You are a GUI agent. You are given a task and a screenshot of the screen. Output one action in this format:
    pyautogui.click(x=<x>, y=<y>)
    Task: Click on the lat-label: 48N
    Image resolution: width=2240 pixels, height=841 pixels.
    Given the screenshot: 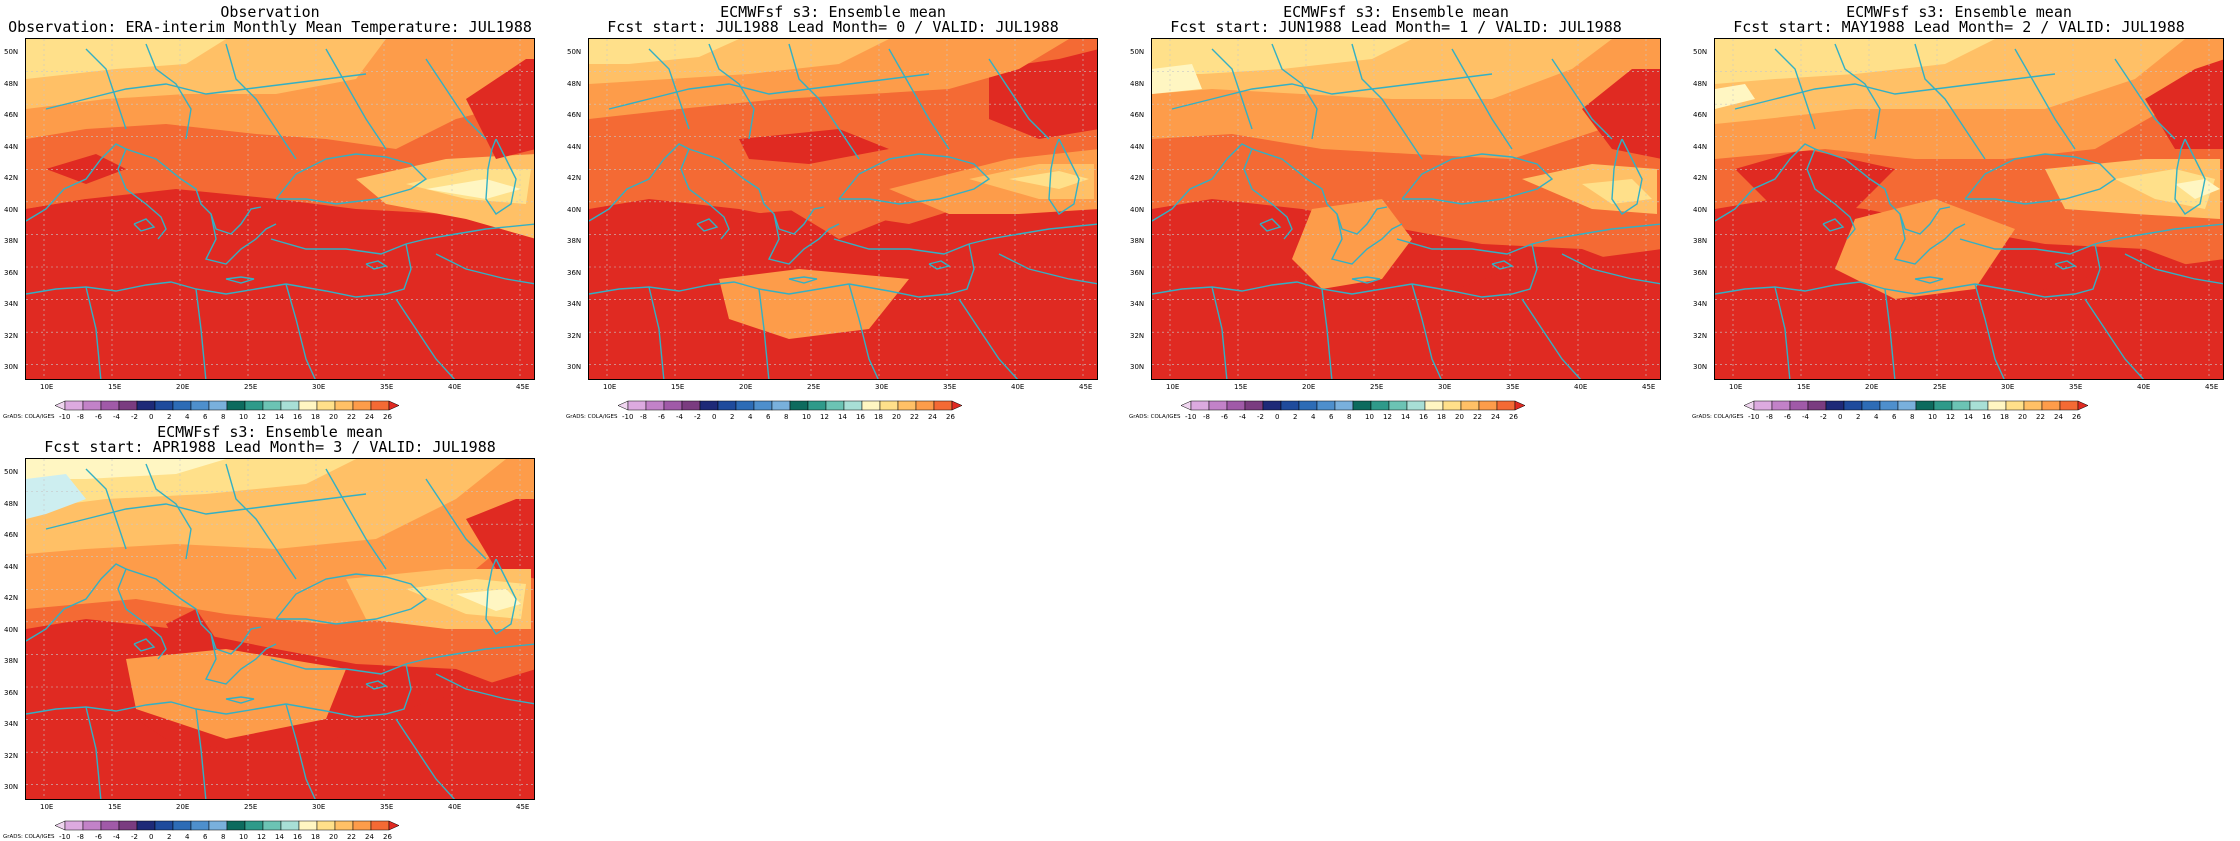 What is the action you would take?
    pyautogui.click(x=574, y=83)
    